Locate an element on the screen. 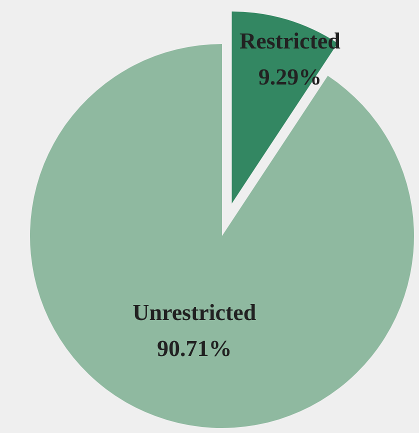 The height and width of the screenshot is (433, 419). slice-label: Unrestricted is located at coordinates (194, 312).